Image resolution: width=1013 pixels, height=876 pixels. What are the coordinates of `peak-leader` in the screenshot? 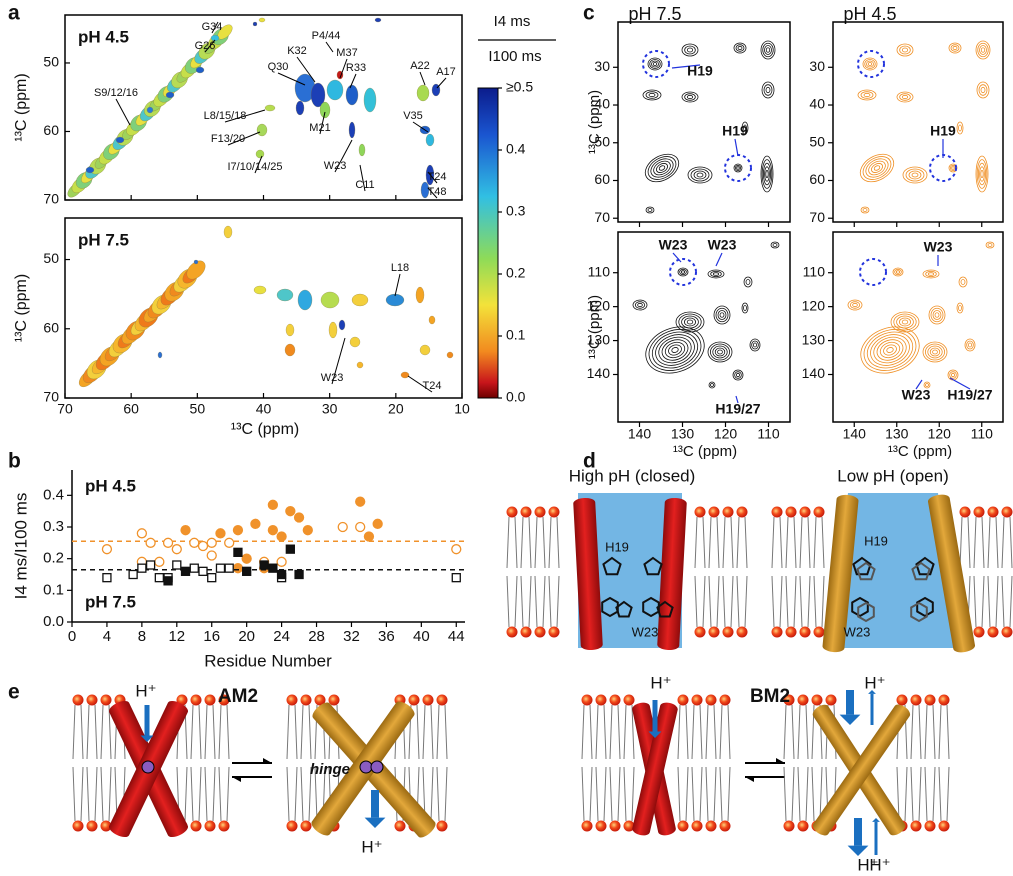 It's located at (420, 127).